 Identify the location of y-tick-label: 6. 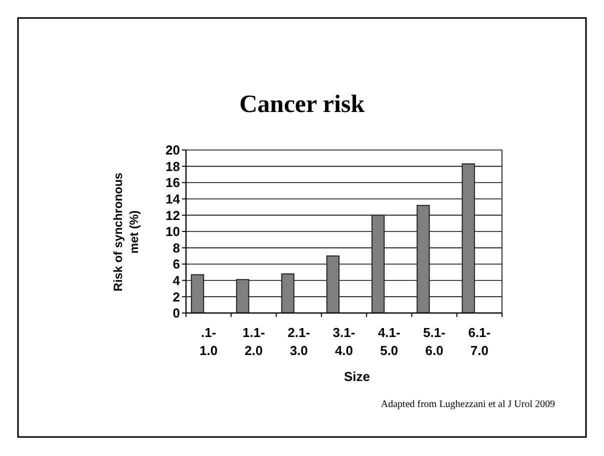
(176, 264).